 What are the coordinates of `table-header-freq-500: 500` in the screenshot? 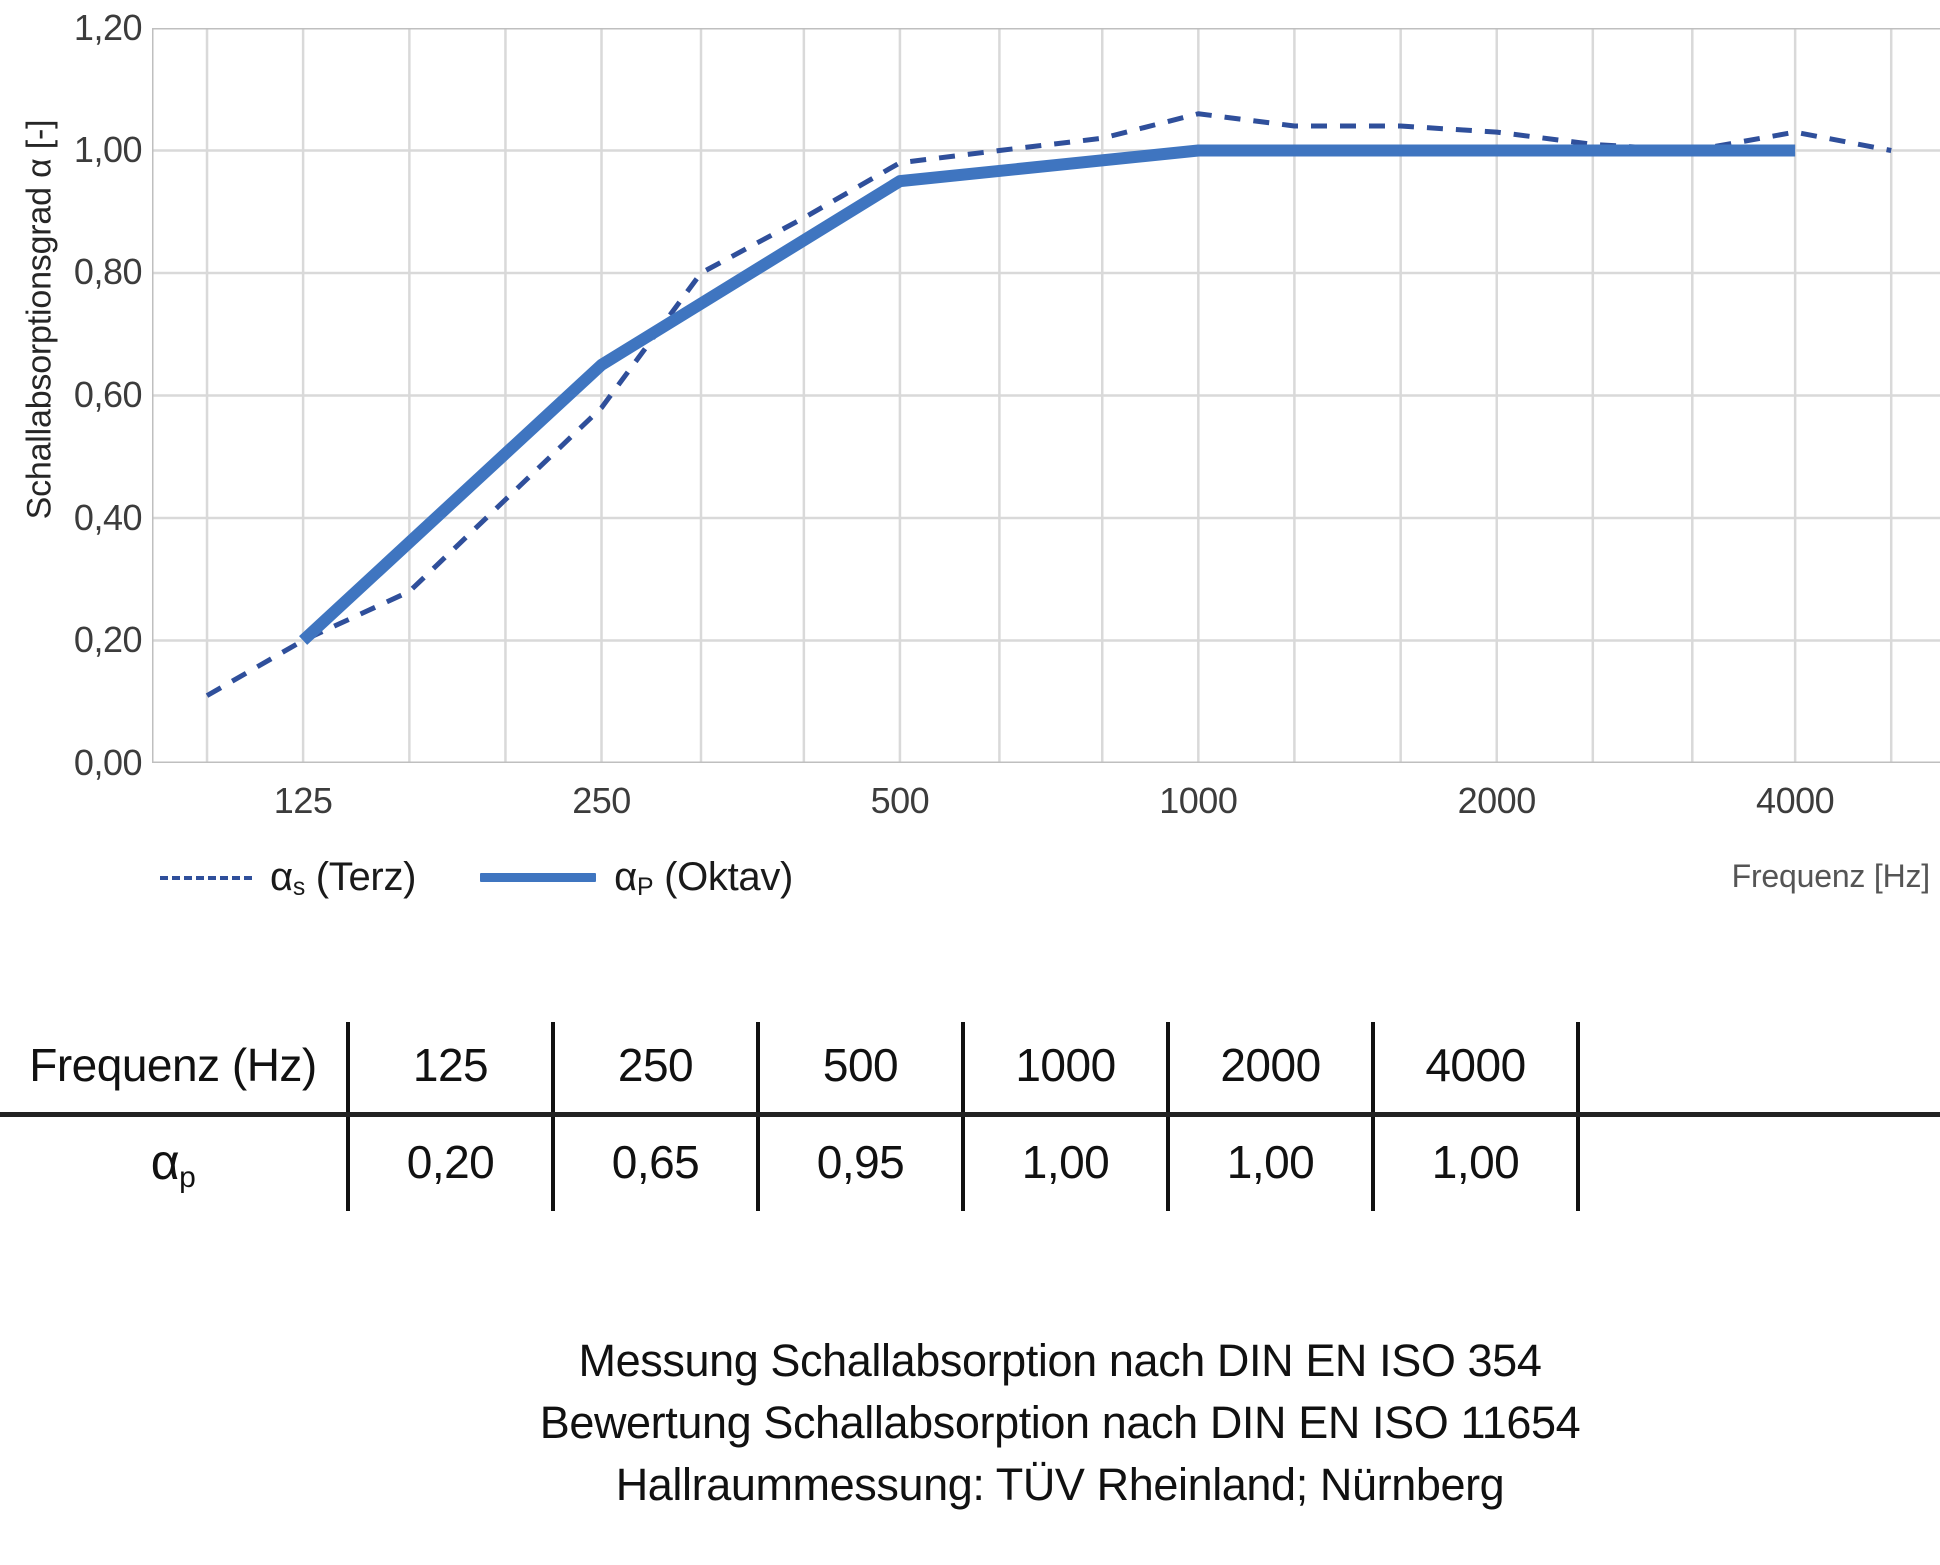 It's located at (861, 1069).